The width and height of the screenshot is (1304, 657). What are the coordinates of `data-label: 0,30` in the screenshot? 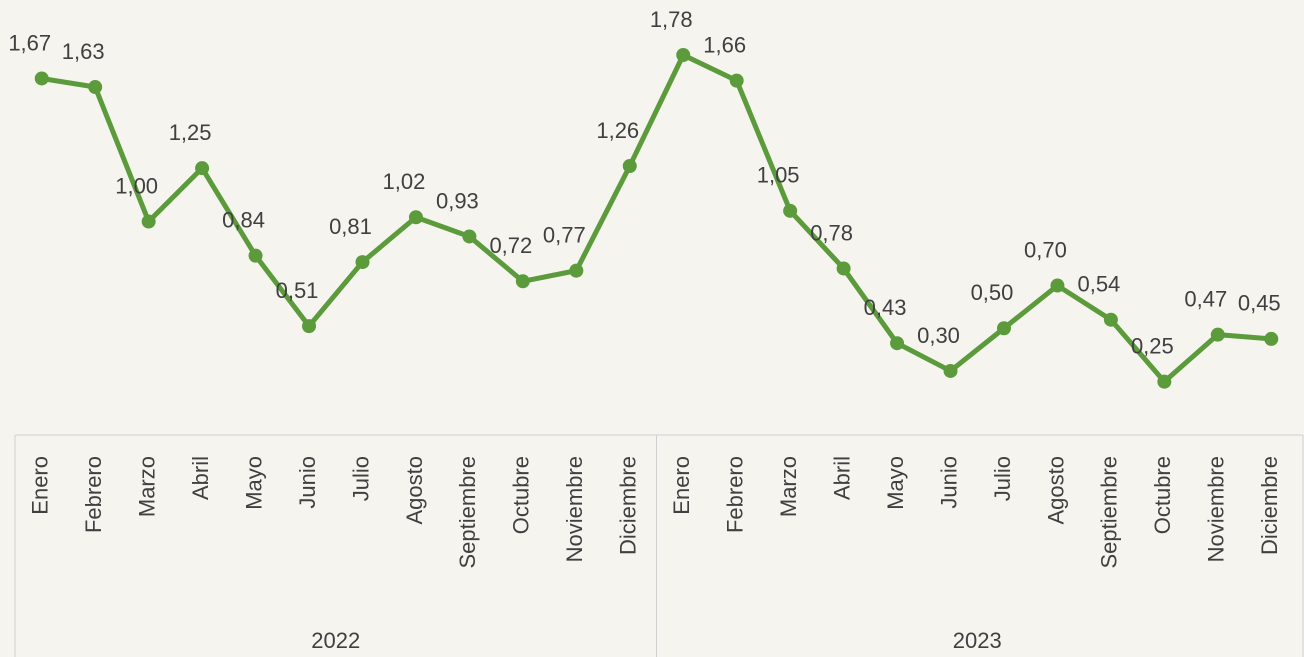 It's located at (938, 335).